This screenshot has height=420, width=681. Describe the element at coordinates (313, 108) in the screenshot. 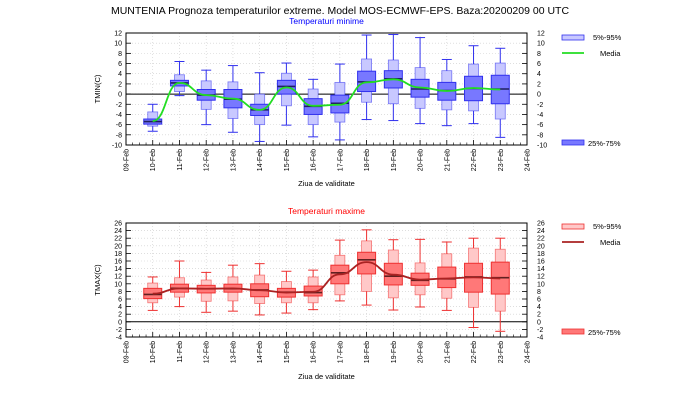

I see `box-16-Feb` at that location.